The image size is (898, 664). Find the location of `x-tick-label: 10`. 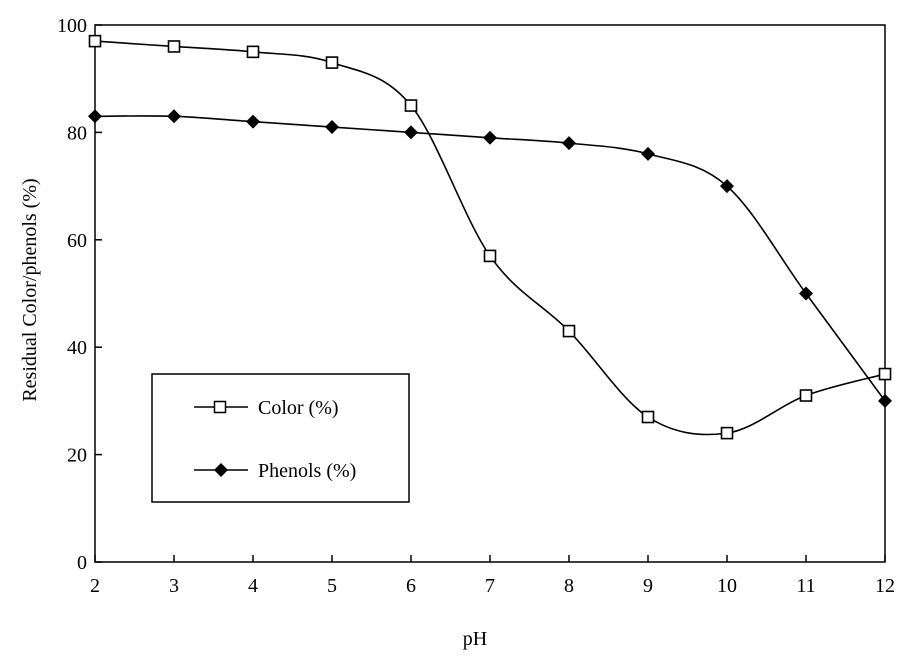

x-tick-label: 10 is located at coordinates (727, 586).